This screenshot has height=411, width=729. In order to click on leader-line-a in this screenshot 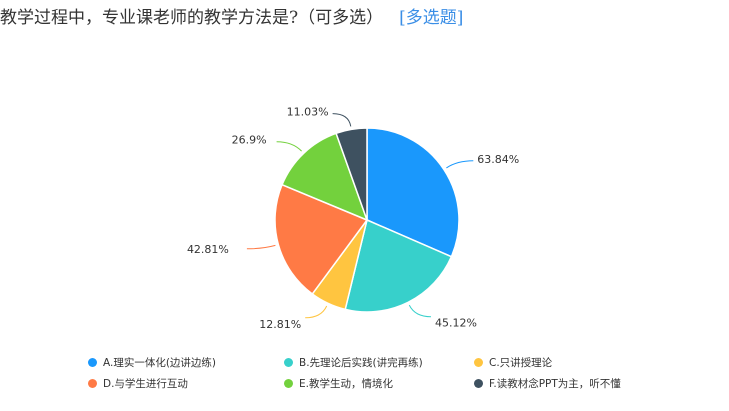, I will do `click(460, 164)`.